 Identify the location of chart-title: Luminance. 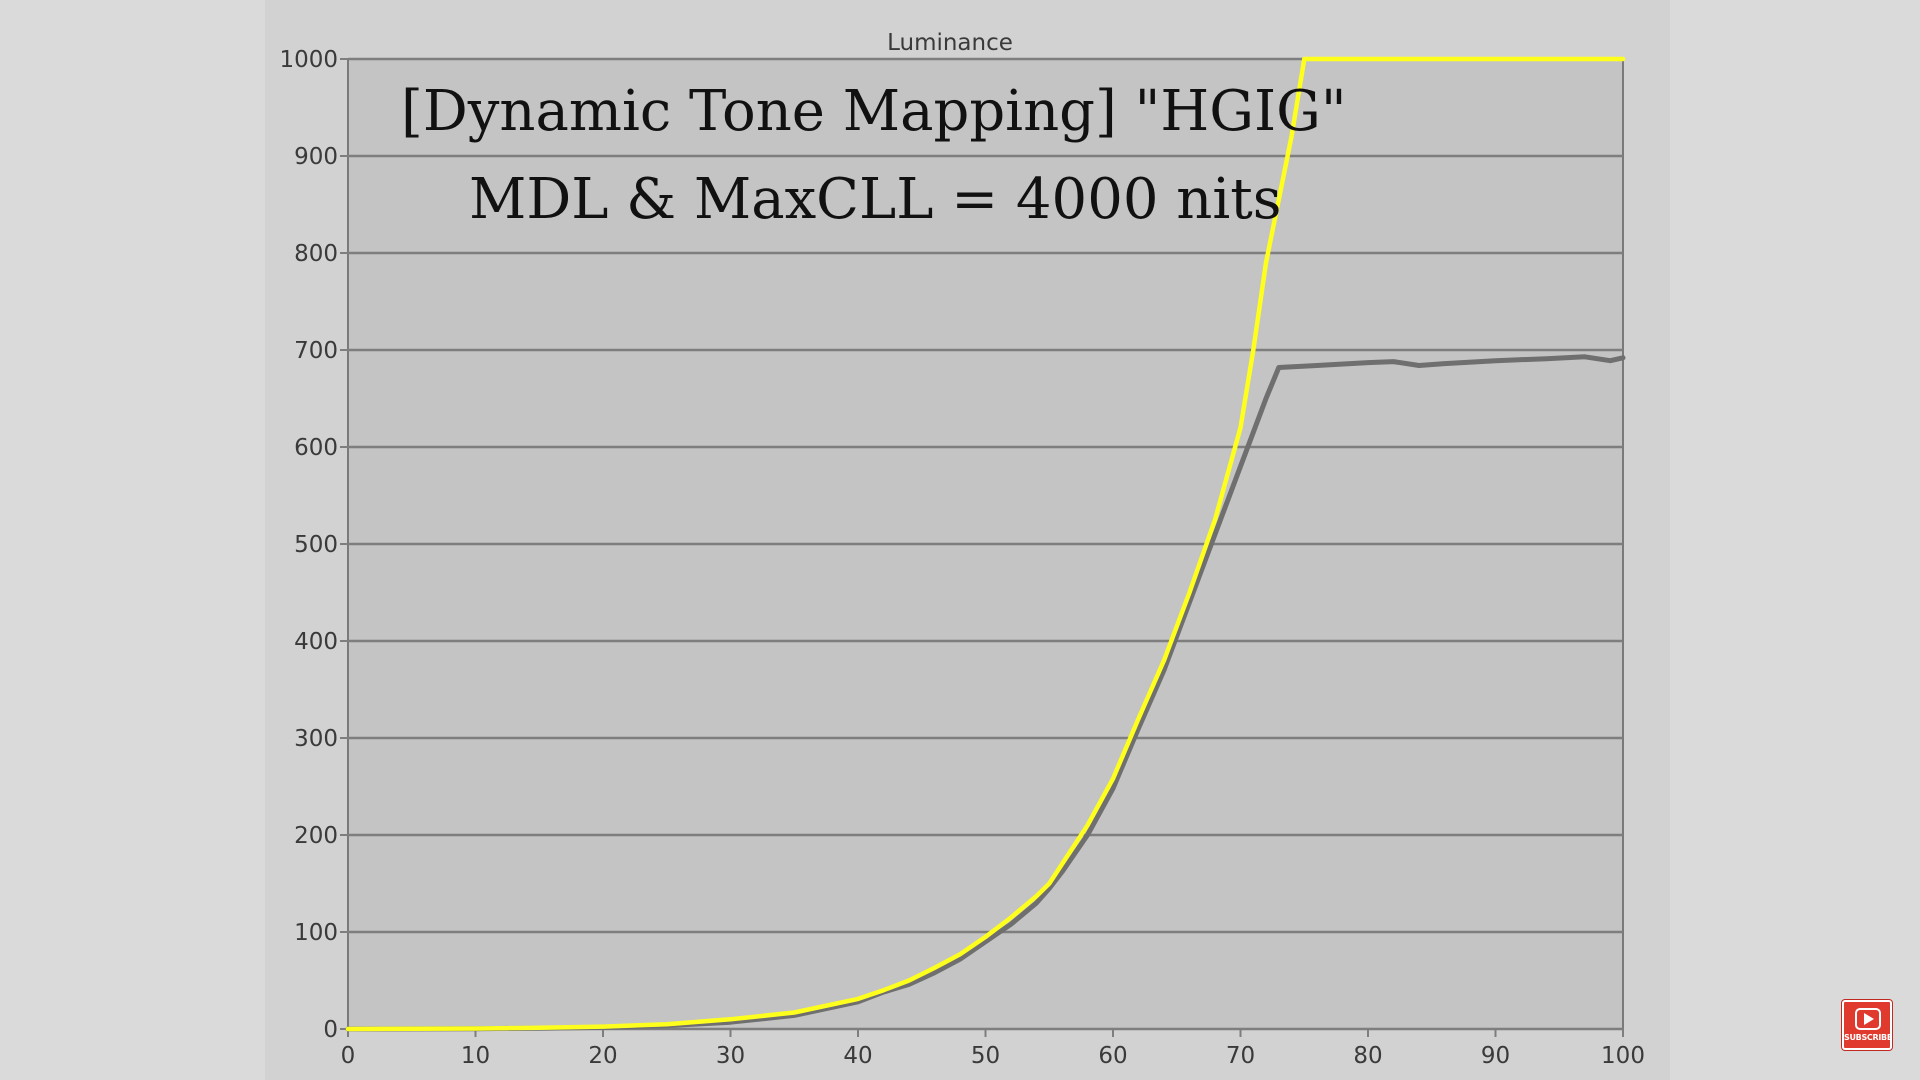
(950, 43).